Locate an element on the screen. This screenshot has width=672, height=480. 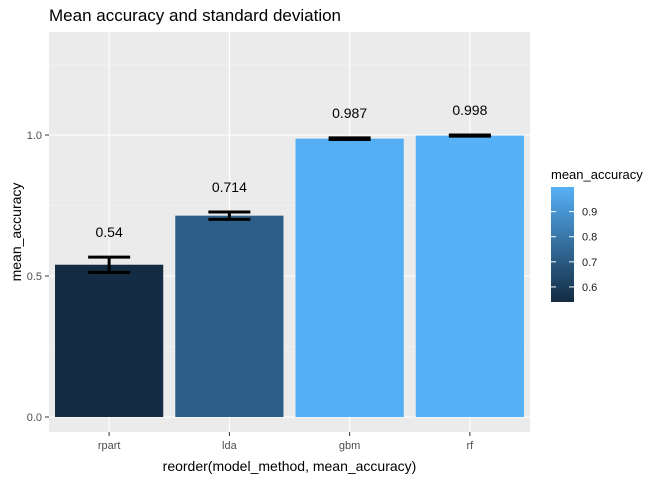
bar-rpart is located at coordinates (109, 340).